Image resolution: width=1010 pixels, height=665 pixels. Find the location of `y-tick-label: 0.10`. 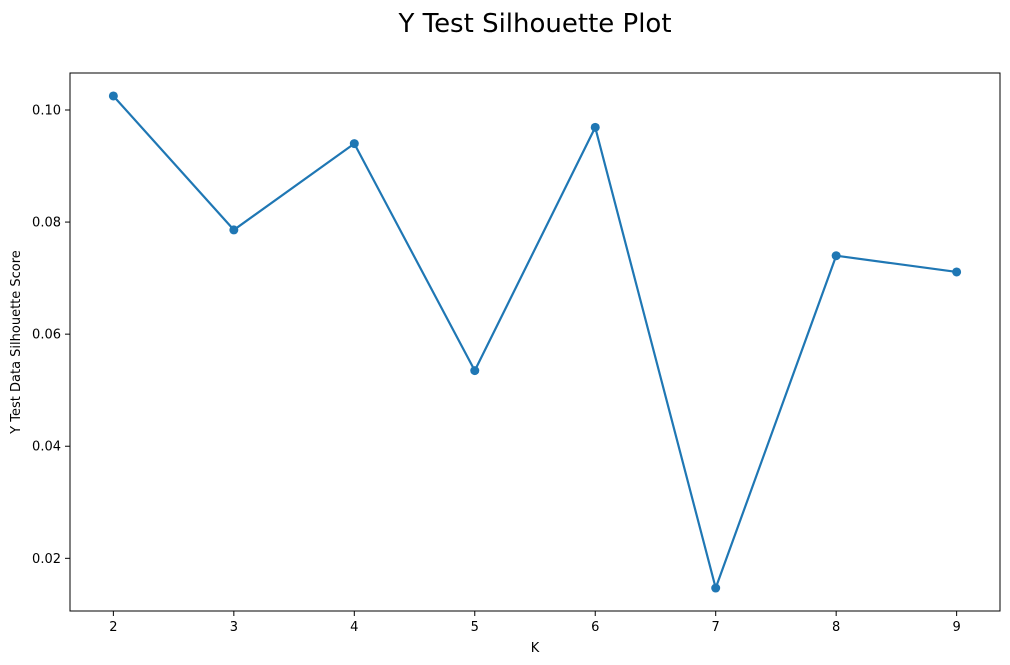

y-tick-label: 0.10 is located at coordinates (46, 110).